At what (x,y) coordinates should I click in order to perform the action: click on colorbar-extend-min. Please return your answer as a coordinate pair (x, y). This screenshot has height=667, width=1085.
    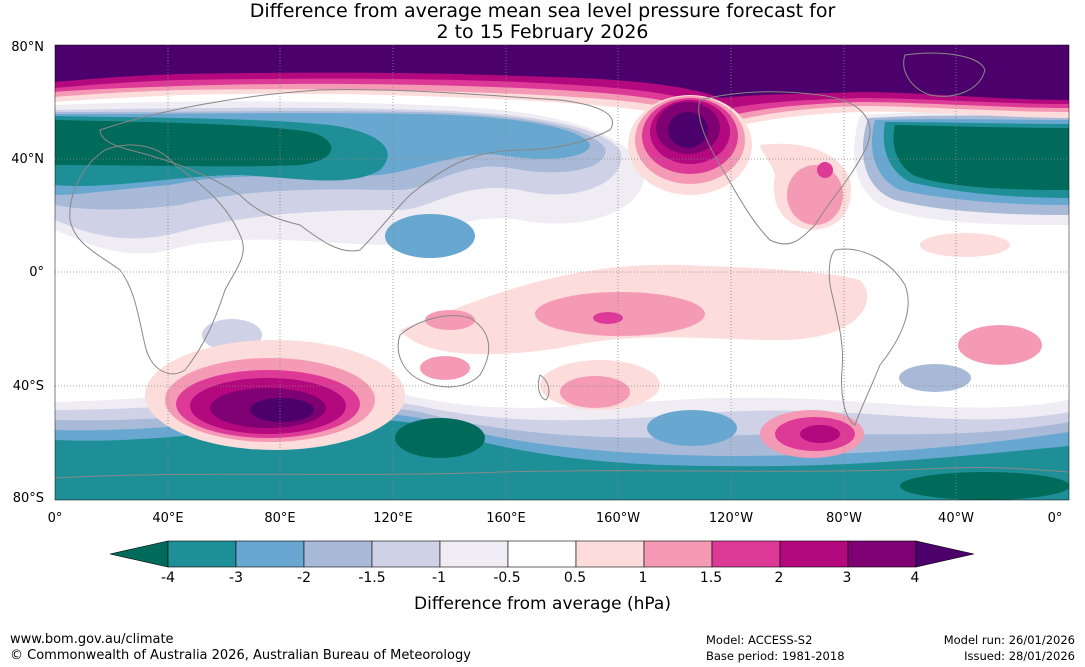
    Looking at the image, I should click on (139, 554).